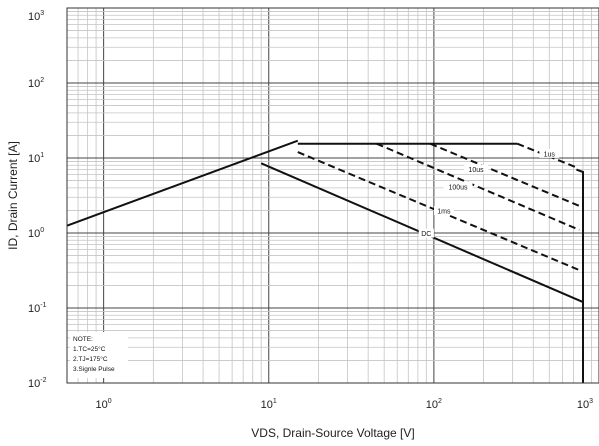 This screenshot has width=599, height=446. I want to click on series-line-1ms, so click(438, 211).